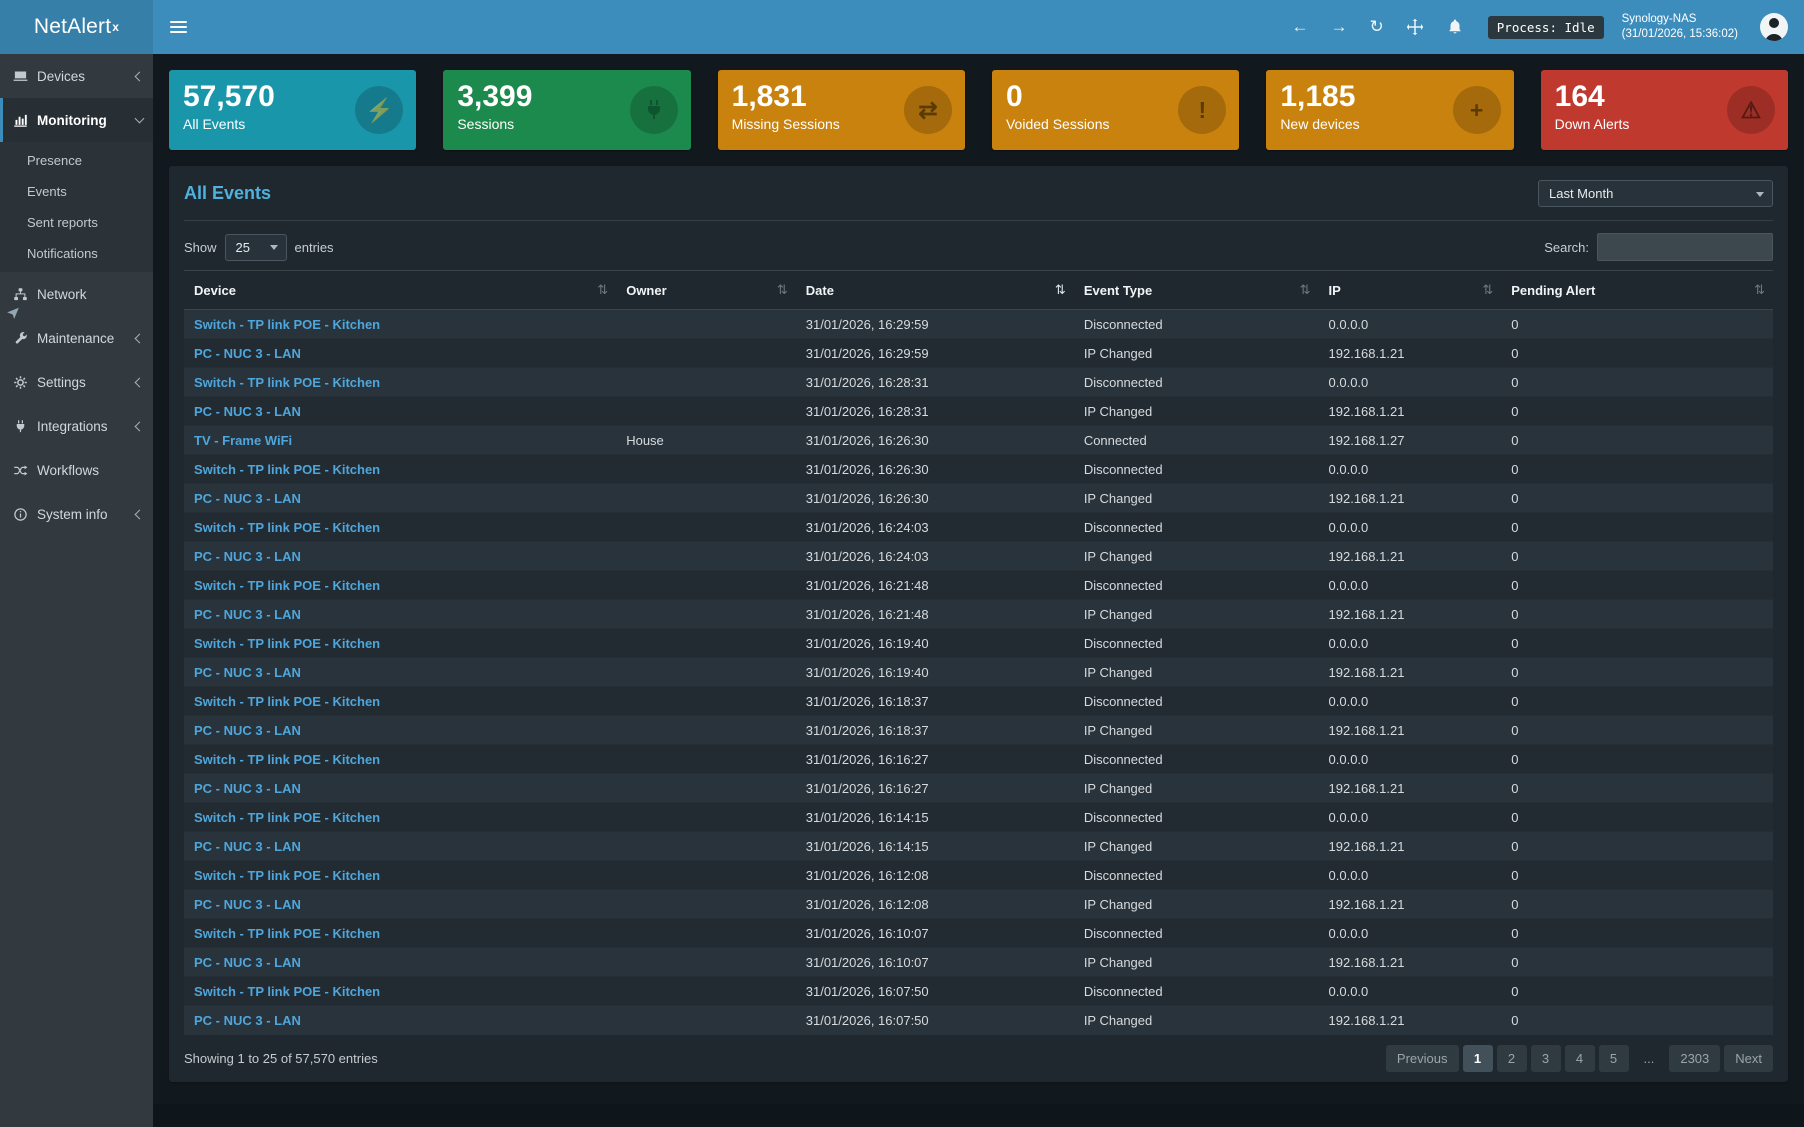 This screenshot has width=1804, height=1127. I want to click on chevron-left-icon, so click(139, 514).